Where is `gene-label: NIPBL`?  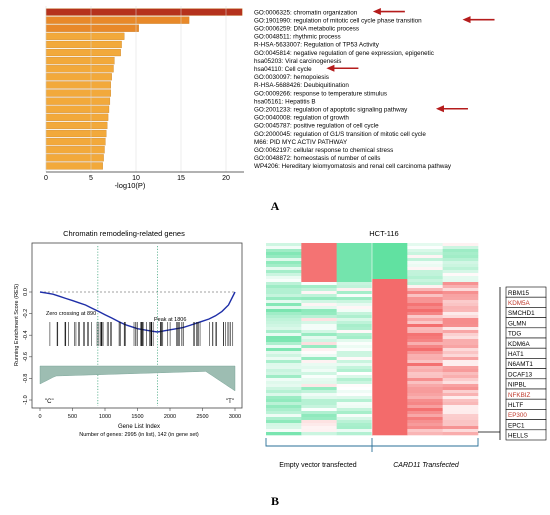
gene-label: NIPBL is located at coordinates (517, 385).